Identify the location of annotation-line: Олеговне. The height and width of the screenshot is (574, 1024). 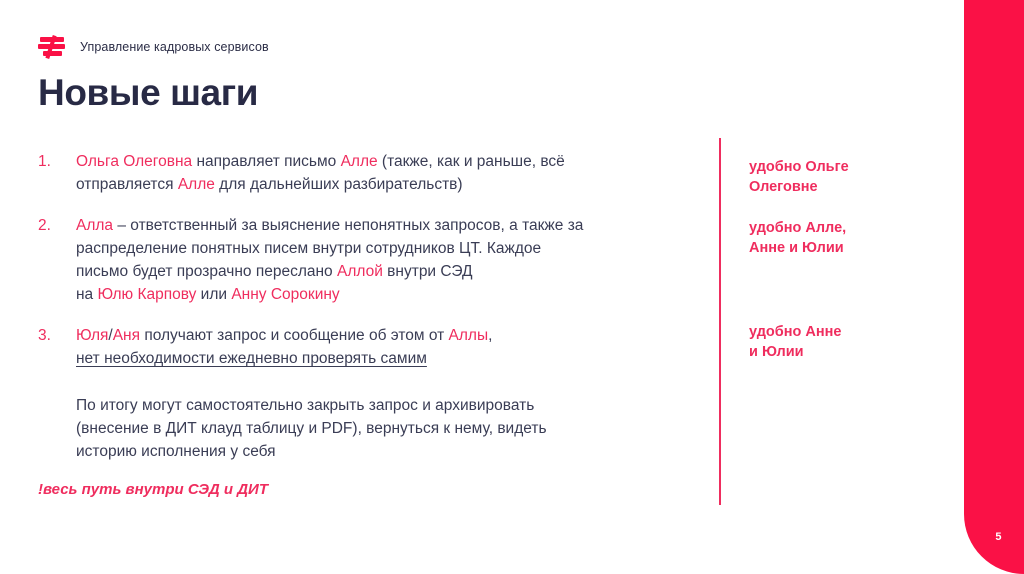
(783, 187).